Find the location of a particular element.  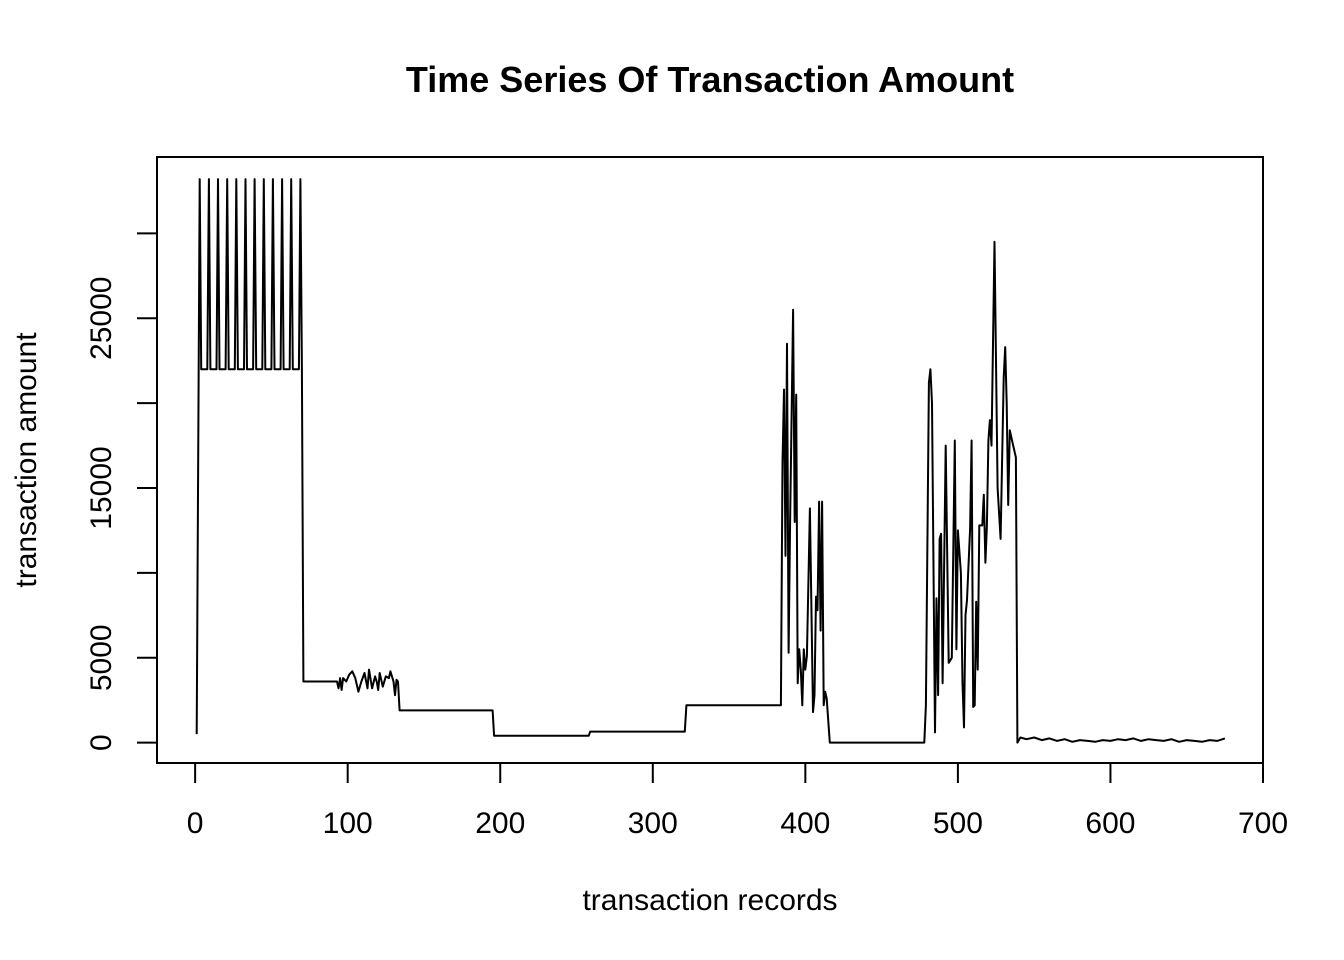

x-tick-label: 400 is located at coordinates (805, 823).